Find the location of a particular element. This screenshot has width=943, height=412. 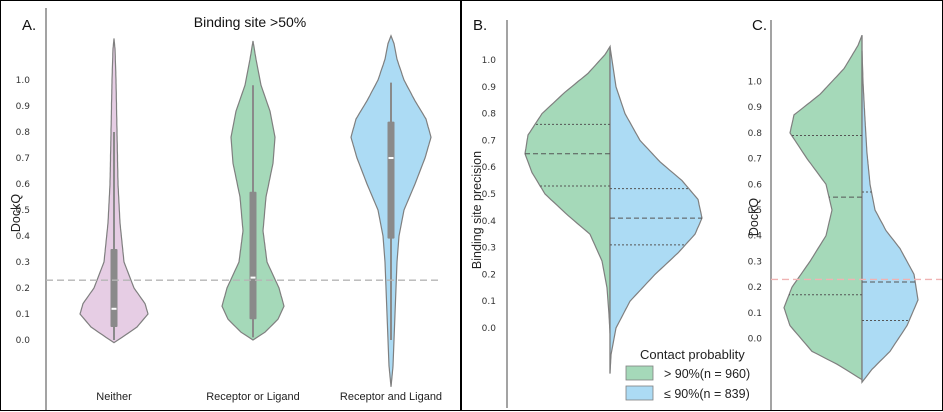

category-label-receptor-or-ligand: Receptor or Ligand is located at coordinates (253, 397).